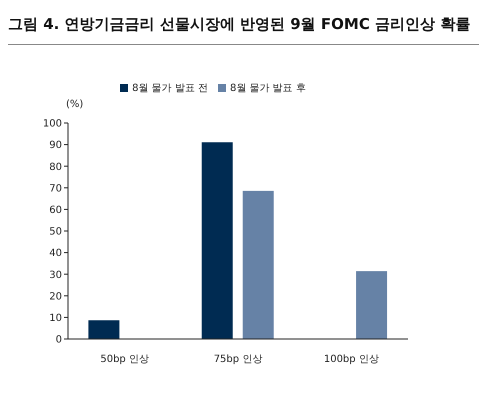 The width and height of the screenshot is (487, 393). What do you see at coordinates (243, 26) in the screenshot?
I see `chart-title: 그림 4. 연방기금금리 선물시장에 반영된 9월 FOMC 금리인상 확률` at bounding box center [243, 26].